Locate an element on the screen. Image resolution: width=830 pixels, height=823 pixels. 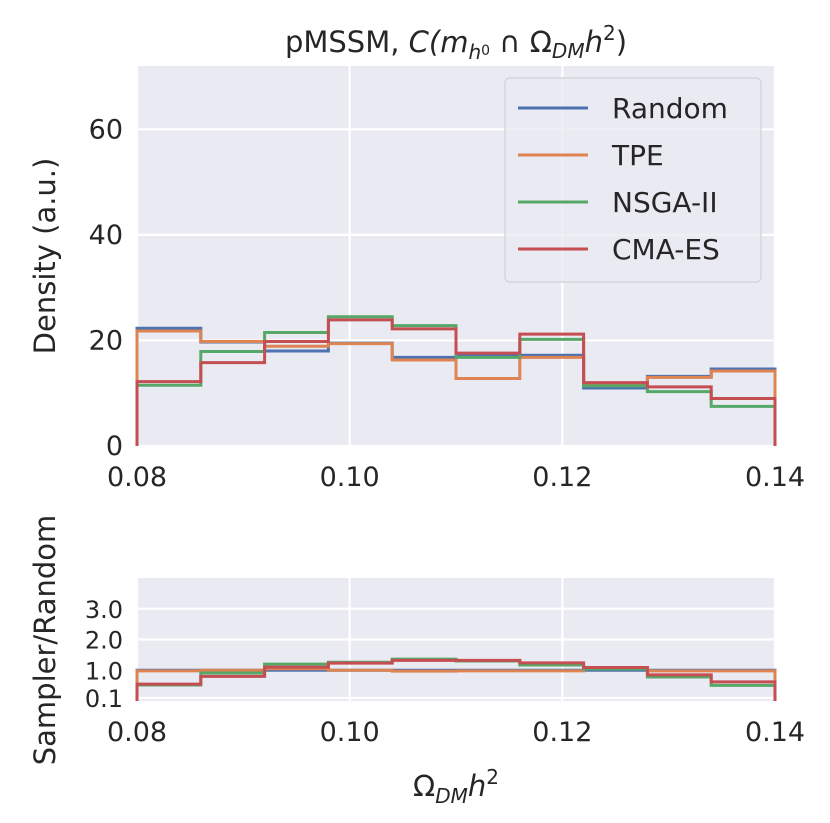
main-series-group is located at coordinates (456, 380).